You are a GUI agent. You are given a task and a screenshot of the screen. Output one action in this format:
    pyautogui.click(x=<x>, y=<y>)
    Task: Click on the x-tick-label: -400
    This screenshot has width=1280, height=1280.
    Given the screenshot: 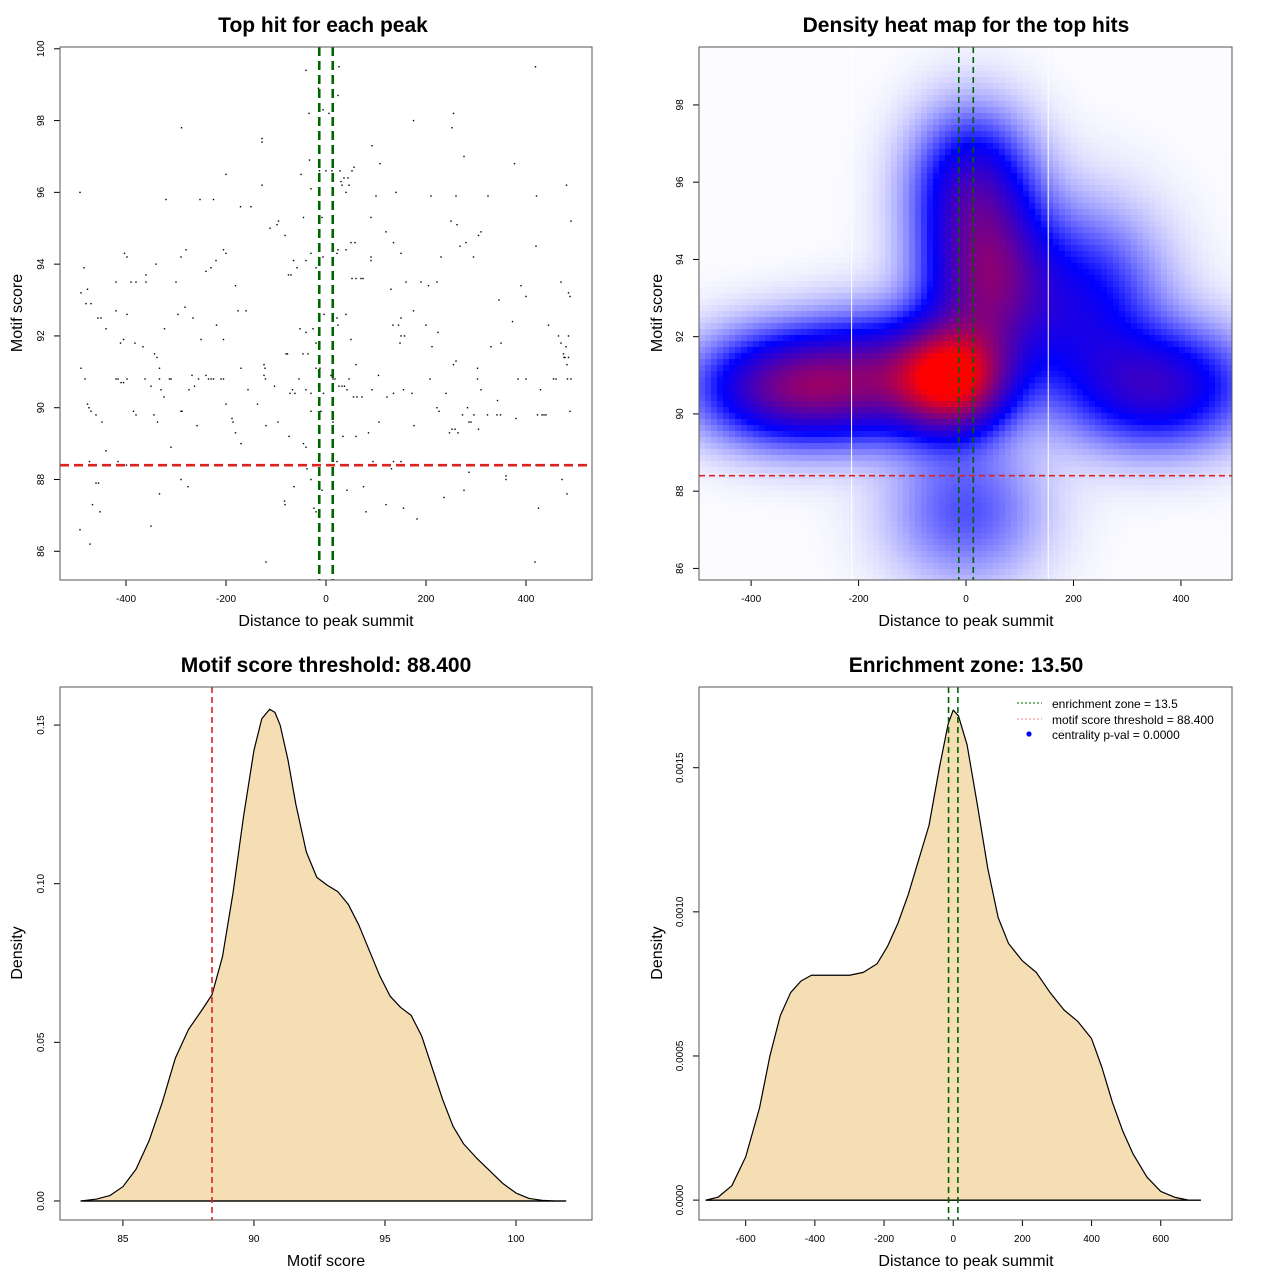 What is the action you would take?
    pyautogui.click(x=126, y=599)
    